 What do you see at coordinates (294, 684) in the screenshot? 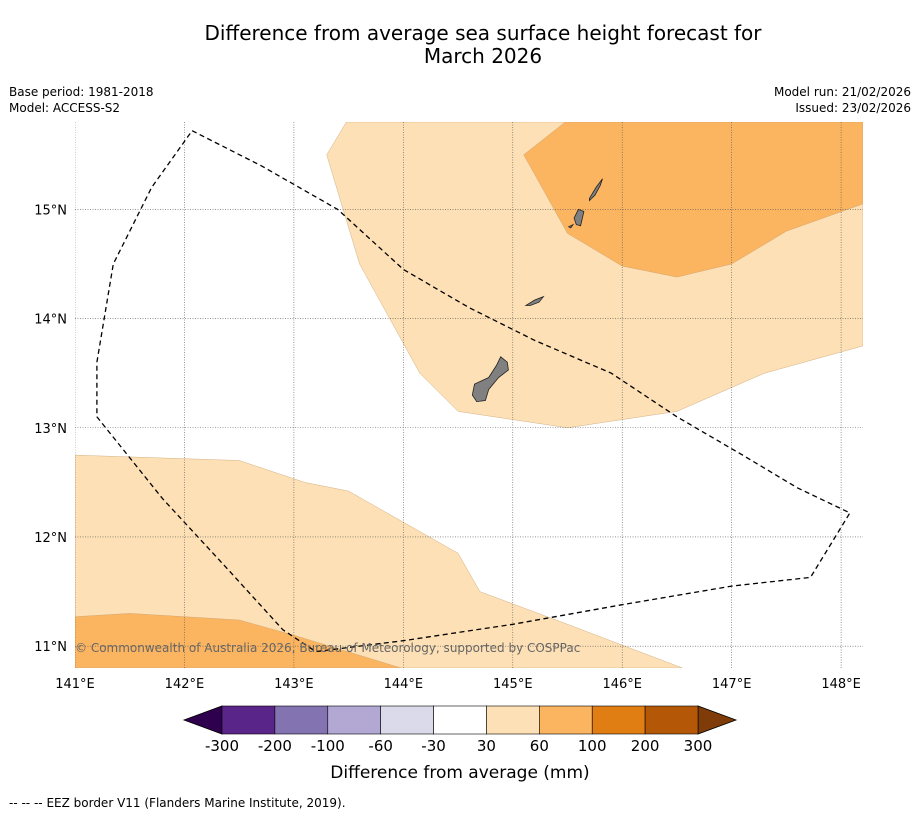
I see `lon-tick-label: 143°E` at bounding box center [294, 684].